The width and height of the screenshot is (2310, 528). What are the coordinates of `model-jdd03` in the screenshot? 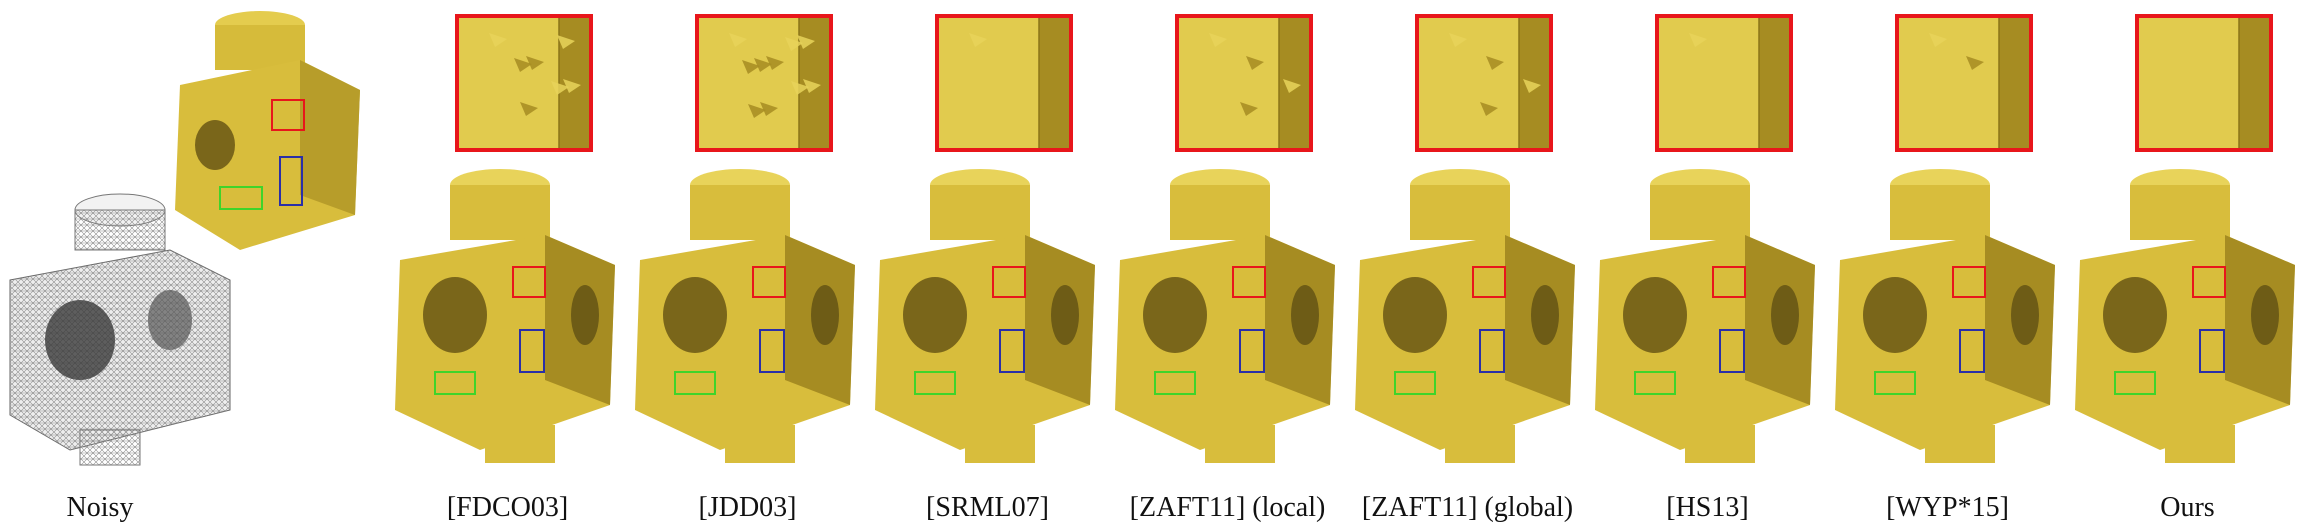 It's located at (747, 315).